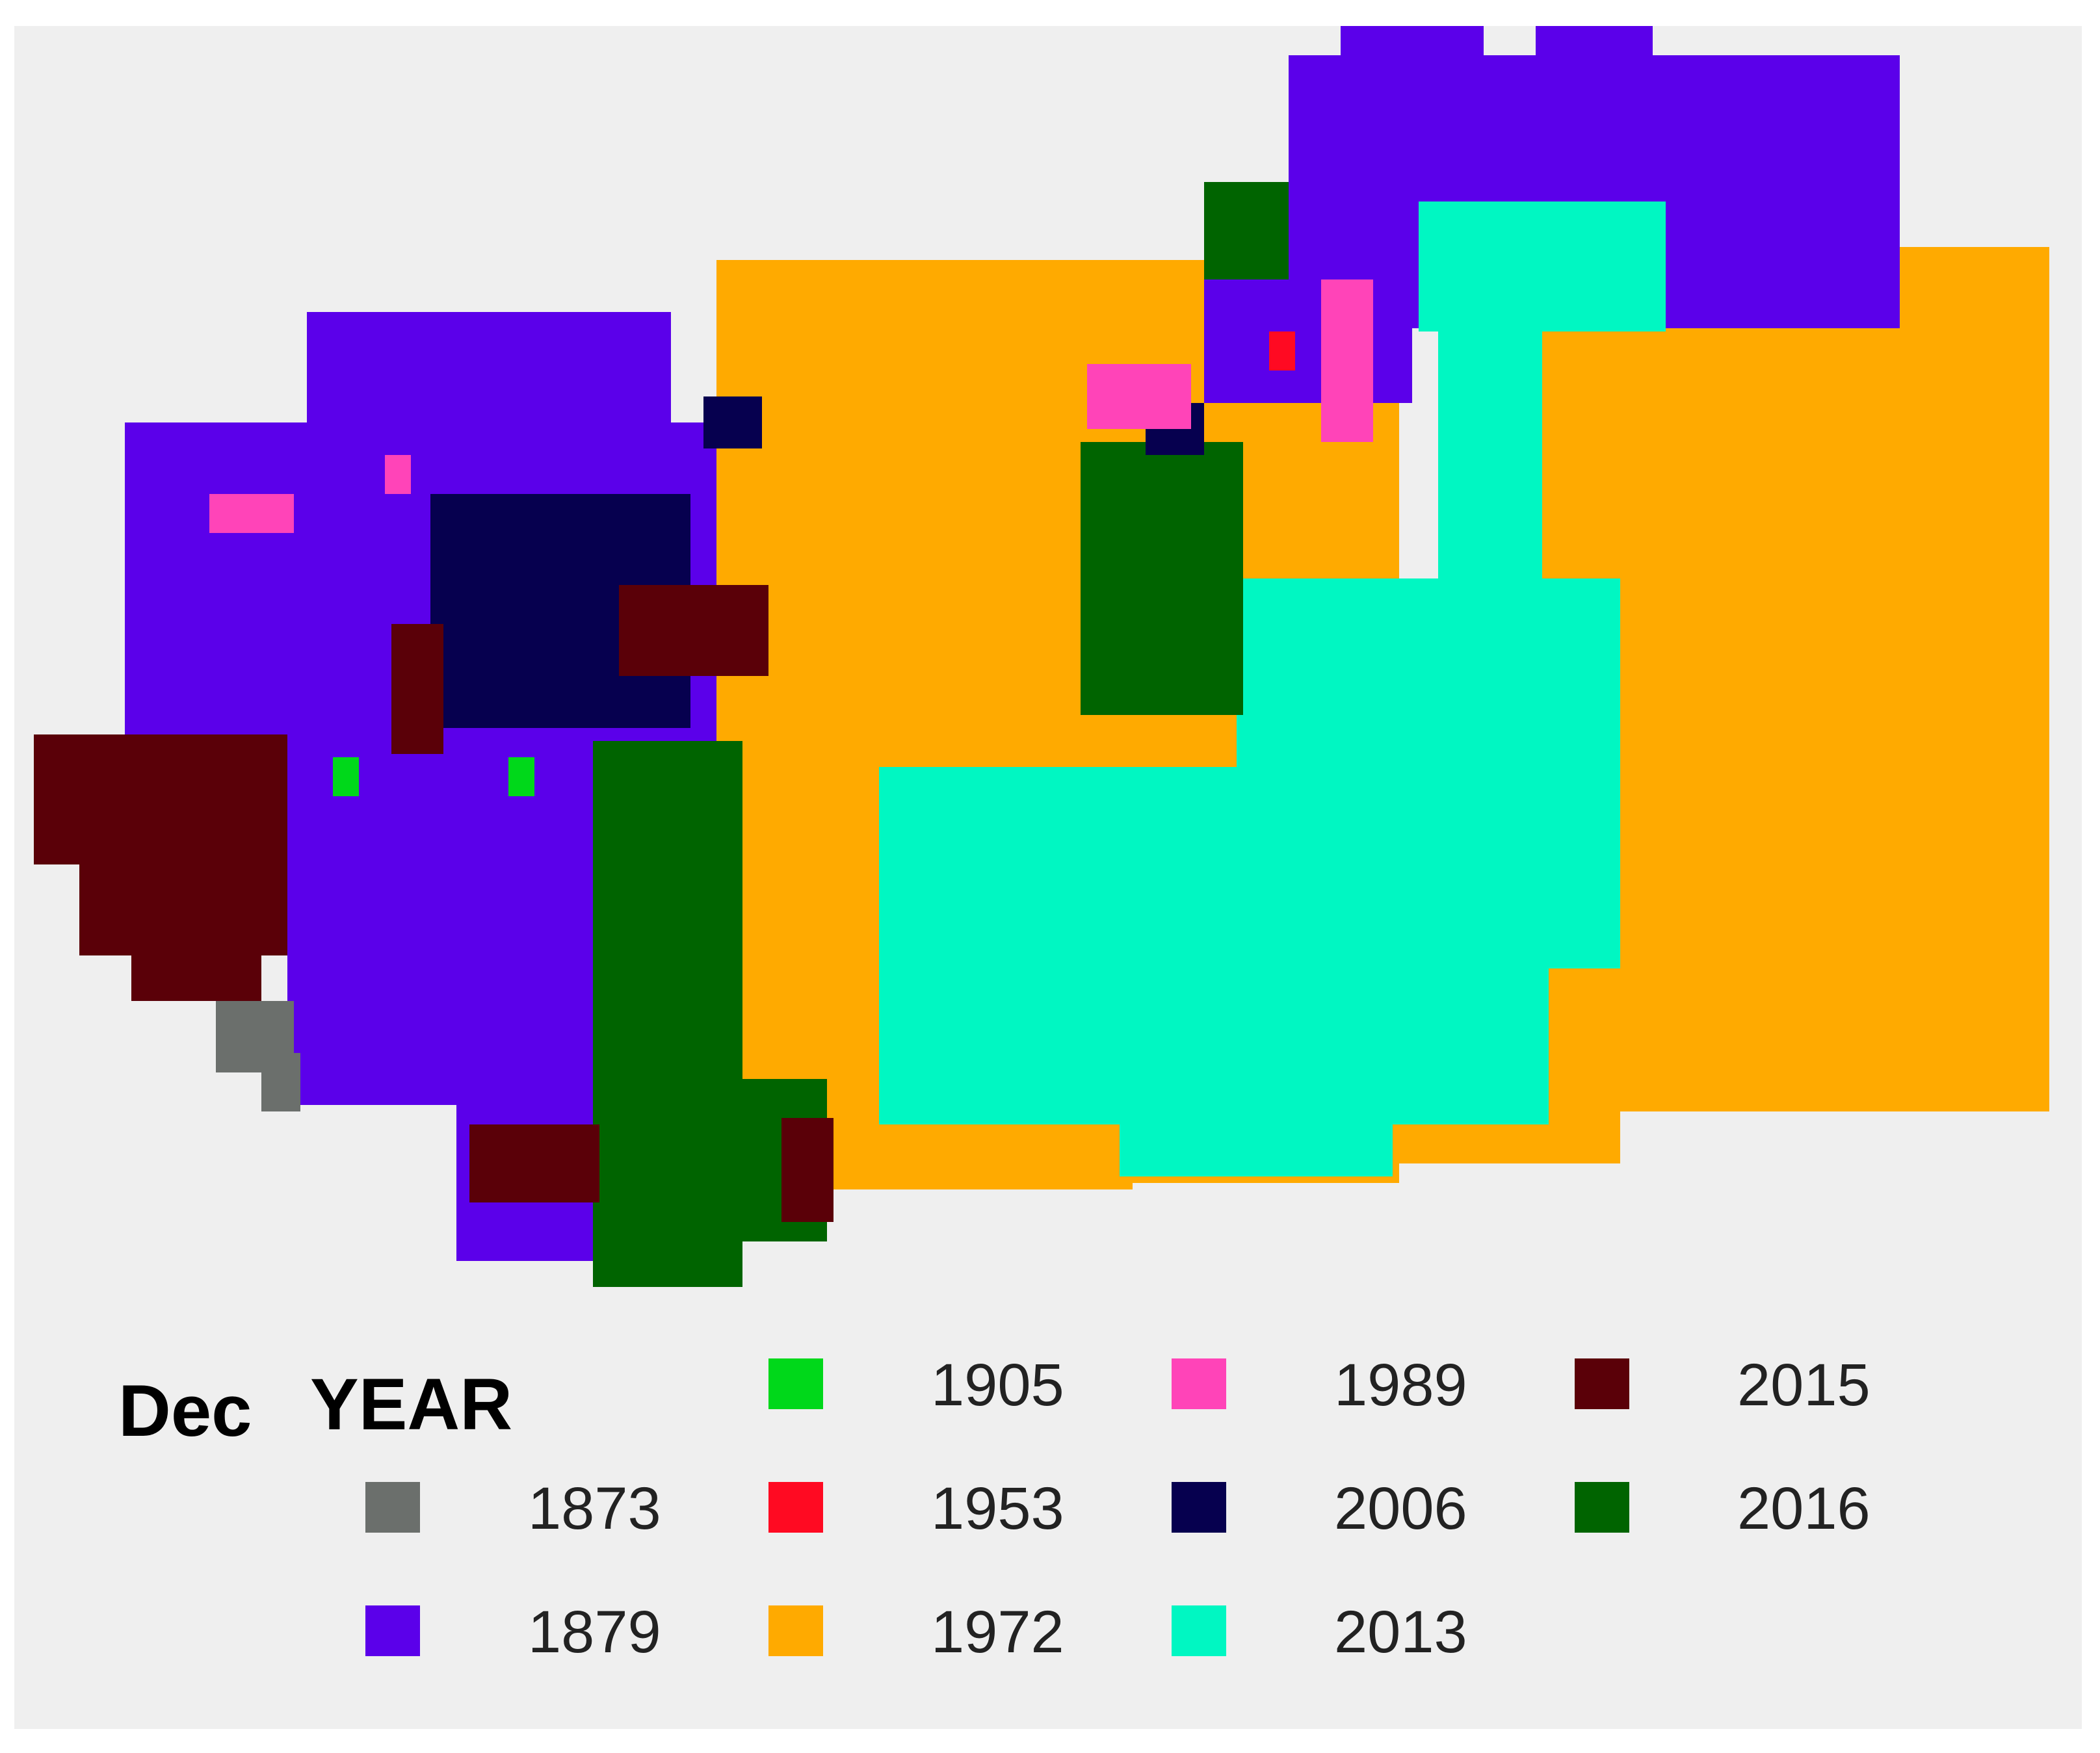 This screenshot has width=2100, height=1753. What do you see at coordinates (1542, 266) in the screenshot?
I see `region-2013-ne` at bounding box center [1542, 266].